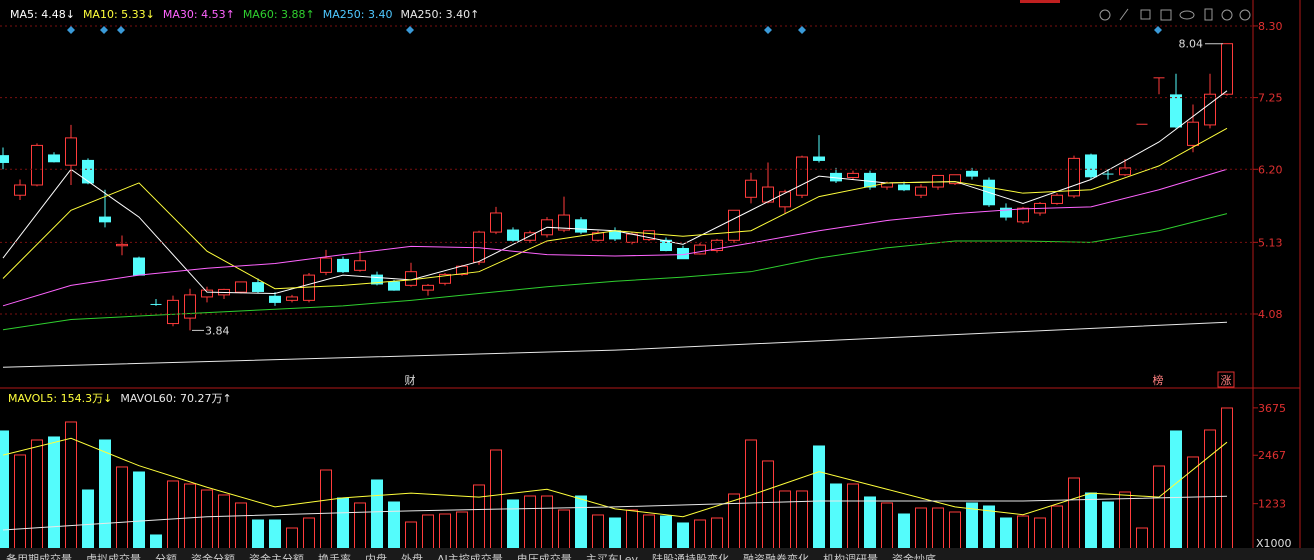  What do you see at coordinates (850, 556) in the screenshot?
I see `tab: 机构调研量` at bounding box center [850, 556].